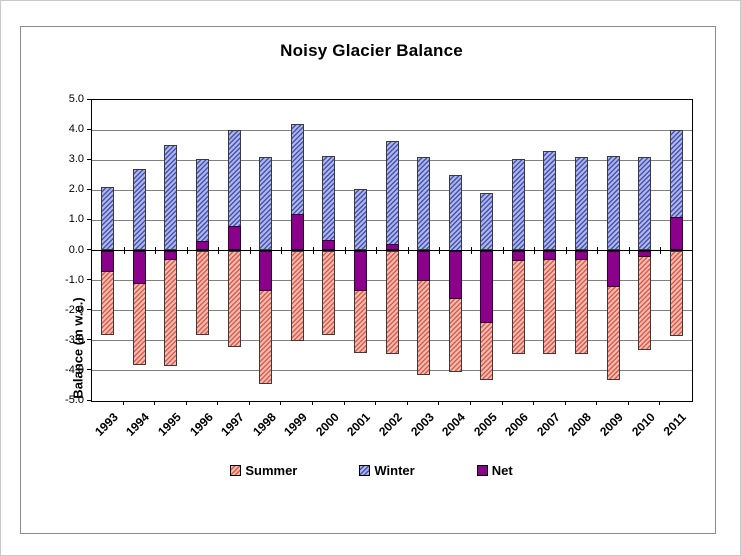 This screenshot has width=741, height=556. Describe the element at coordinates (297, 295) in the screenshot. I see `bar-summer-1999` at that location.